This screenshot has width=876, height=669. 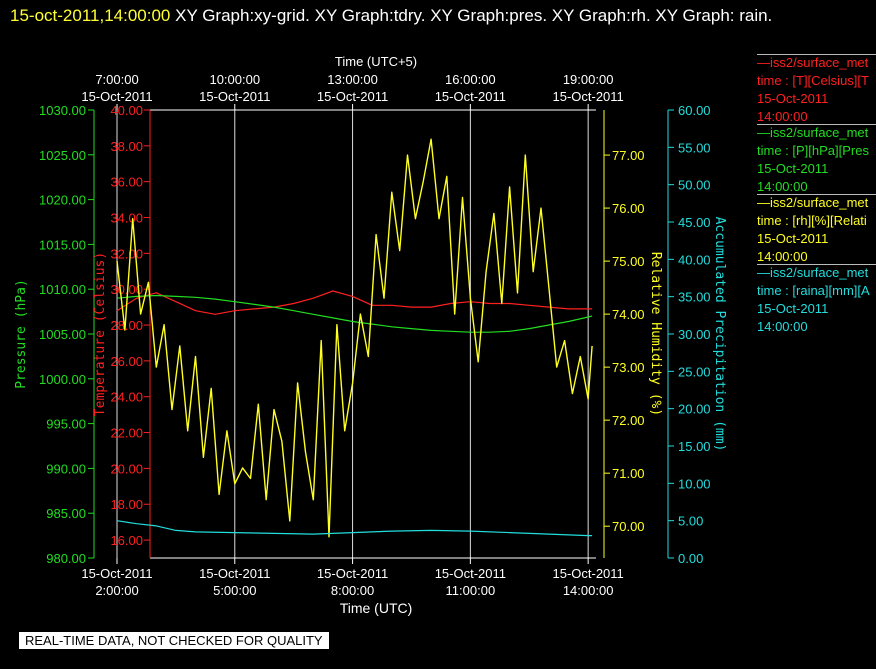 What do you see at coordinates (62, 244) in the screenshot?
I see `pressure-tick-label: 1015.00` at bounding box center [62, 244].